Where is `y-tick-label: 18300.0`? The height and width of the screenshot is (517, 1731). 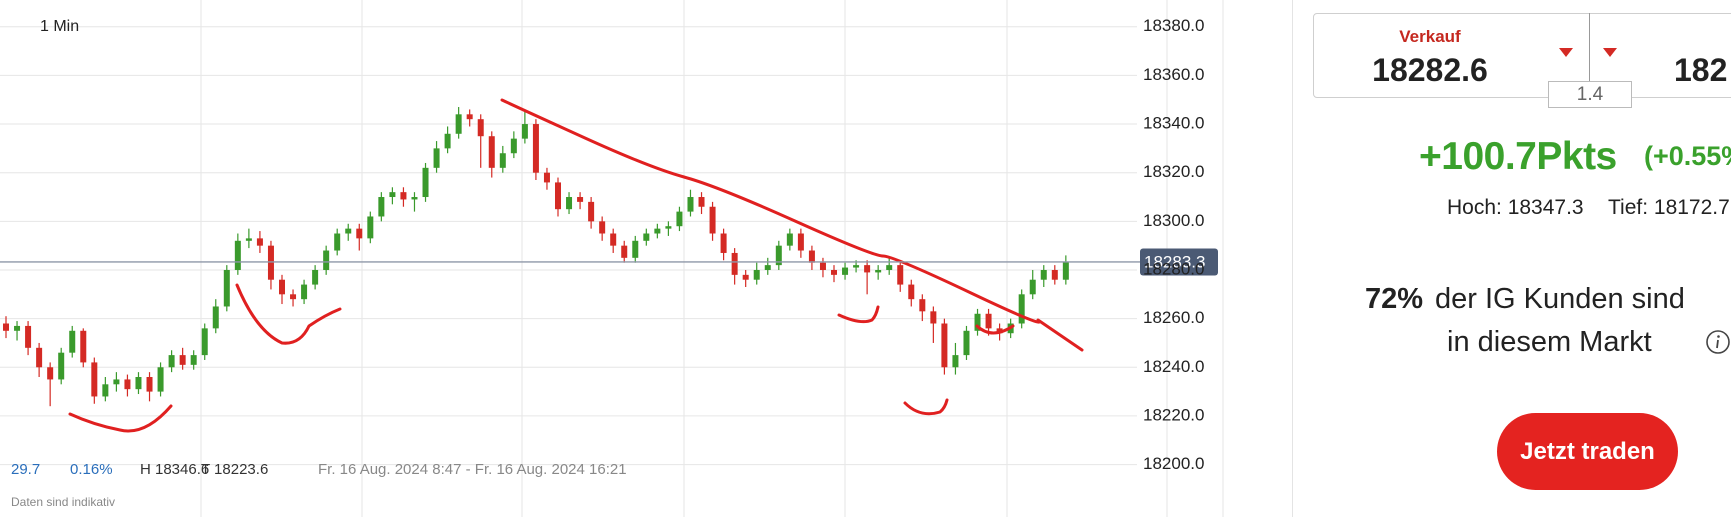 y-tick-label: 18300.0 is located at coordinates (1173, 220).